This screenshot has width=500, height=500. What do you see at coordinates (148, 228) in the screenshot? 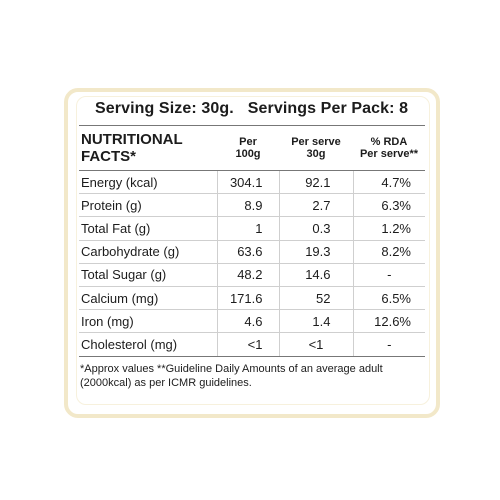
I see `nutrient-name: Total Fat (g)` at bounding box center [148, 228].